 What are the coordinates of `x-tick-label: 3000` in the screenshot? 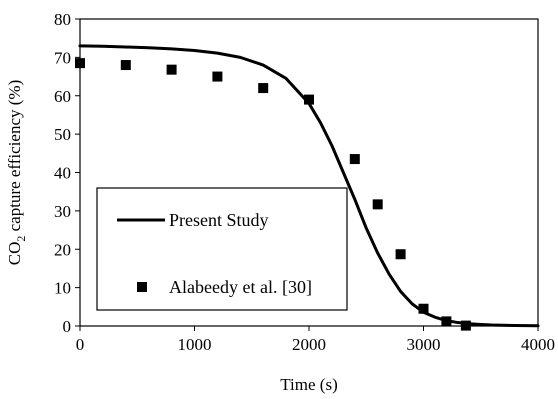 It's located at (424, 344).